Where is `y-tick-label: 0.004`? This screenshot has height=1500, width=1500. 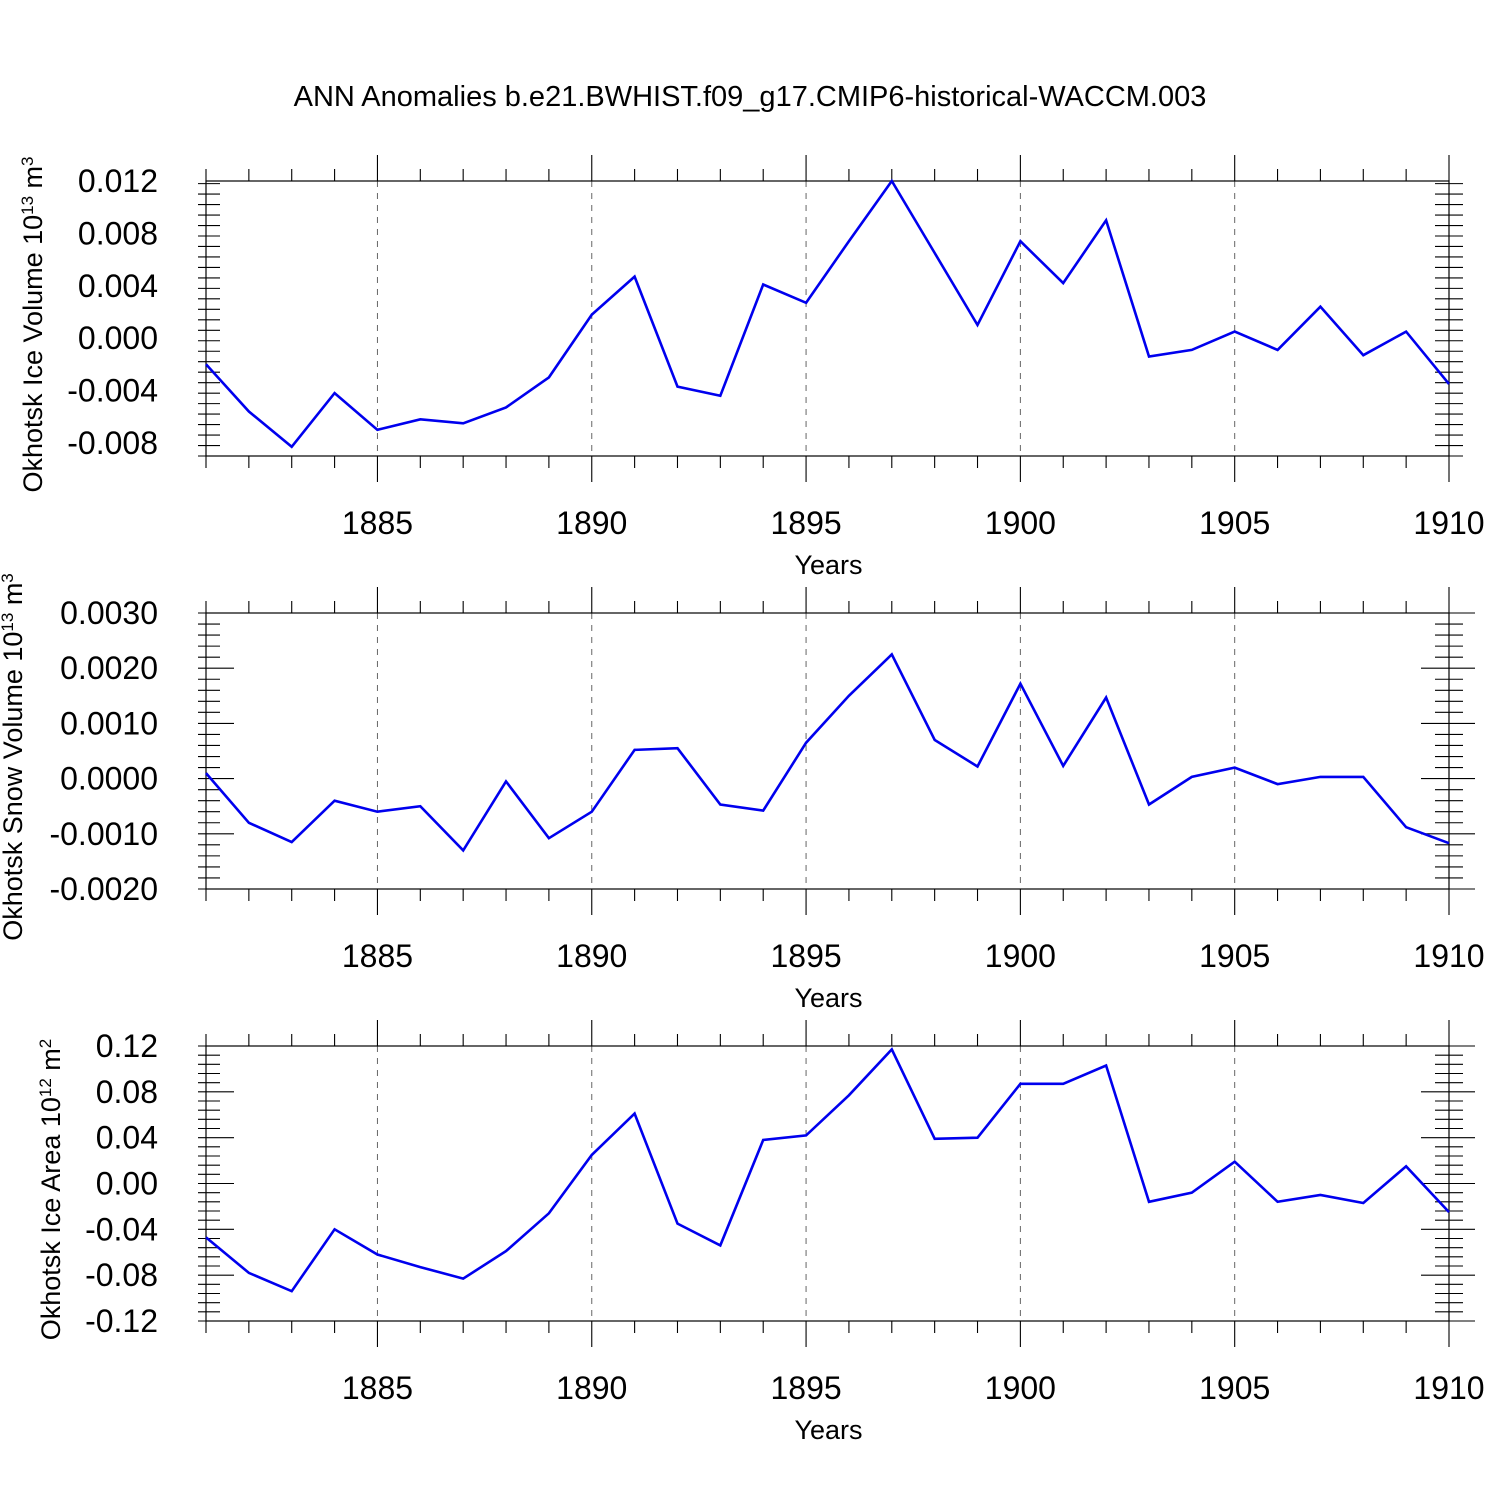 y-tick-label: 0.004 is located at coordinates (118, 286).